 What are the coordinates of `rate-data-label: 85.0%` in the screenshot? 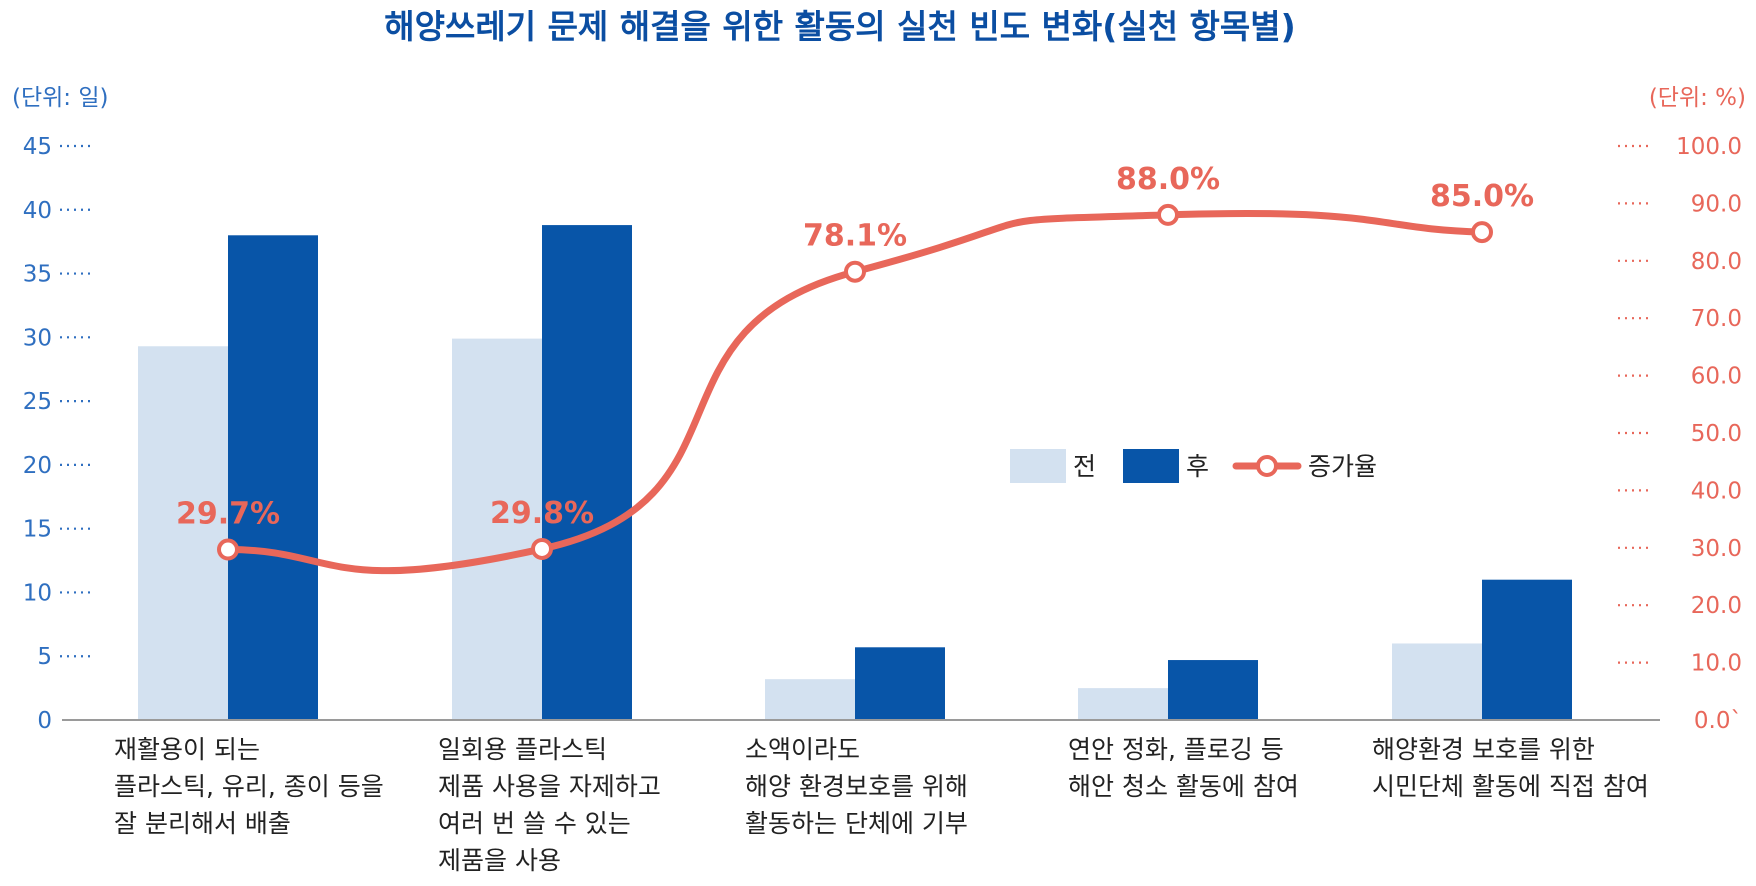 It's located at (1482, 196).